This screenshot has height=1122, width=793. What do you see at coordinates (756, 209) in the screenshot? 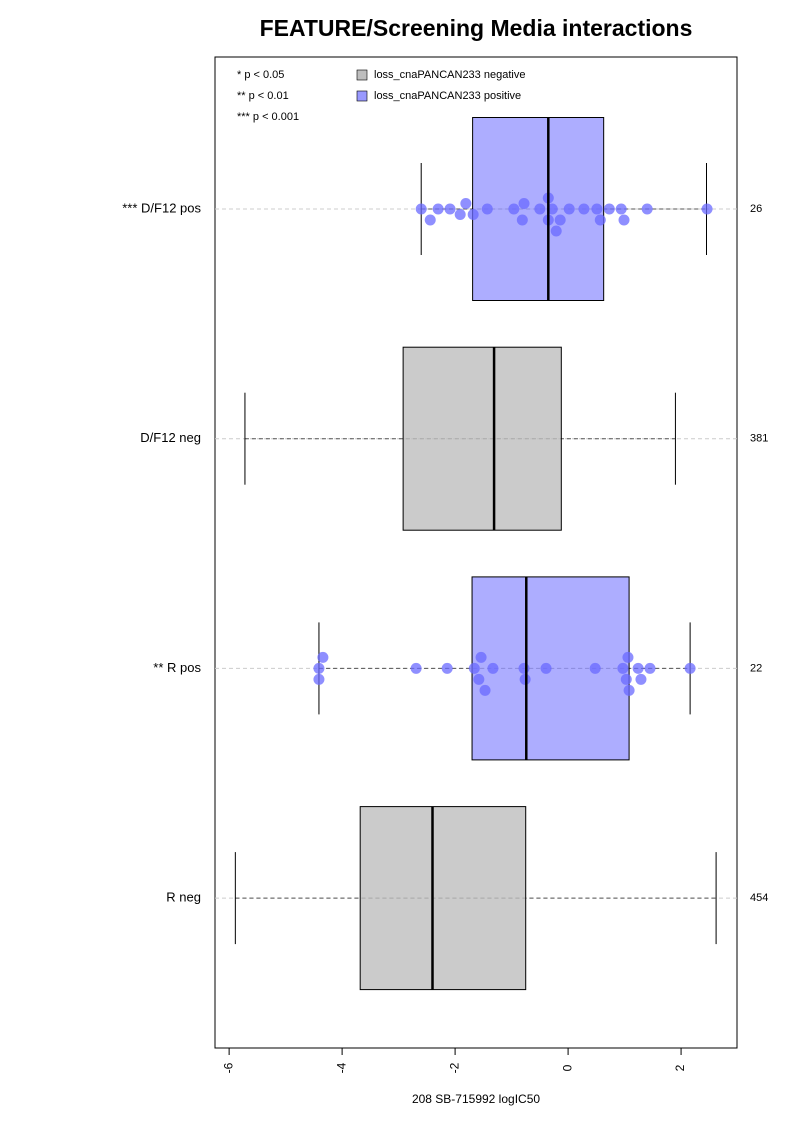
I see `count-label: 26` at bounding box center [756, 209].